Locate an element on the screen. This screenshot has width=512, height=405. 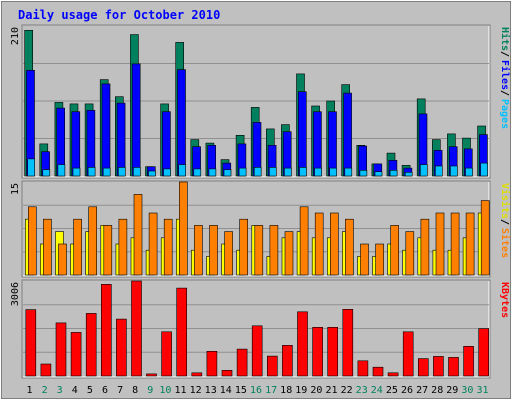
panel-top-legend-pages: Pages is located at coordinates (504, 114).